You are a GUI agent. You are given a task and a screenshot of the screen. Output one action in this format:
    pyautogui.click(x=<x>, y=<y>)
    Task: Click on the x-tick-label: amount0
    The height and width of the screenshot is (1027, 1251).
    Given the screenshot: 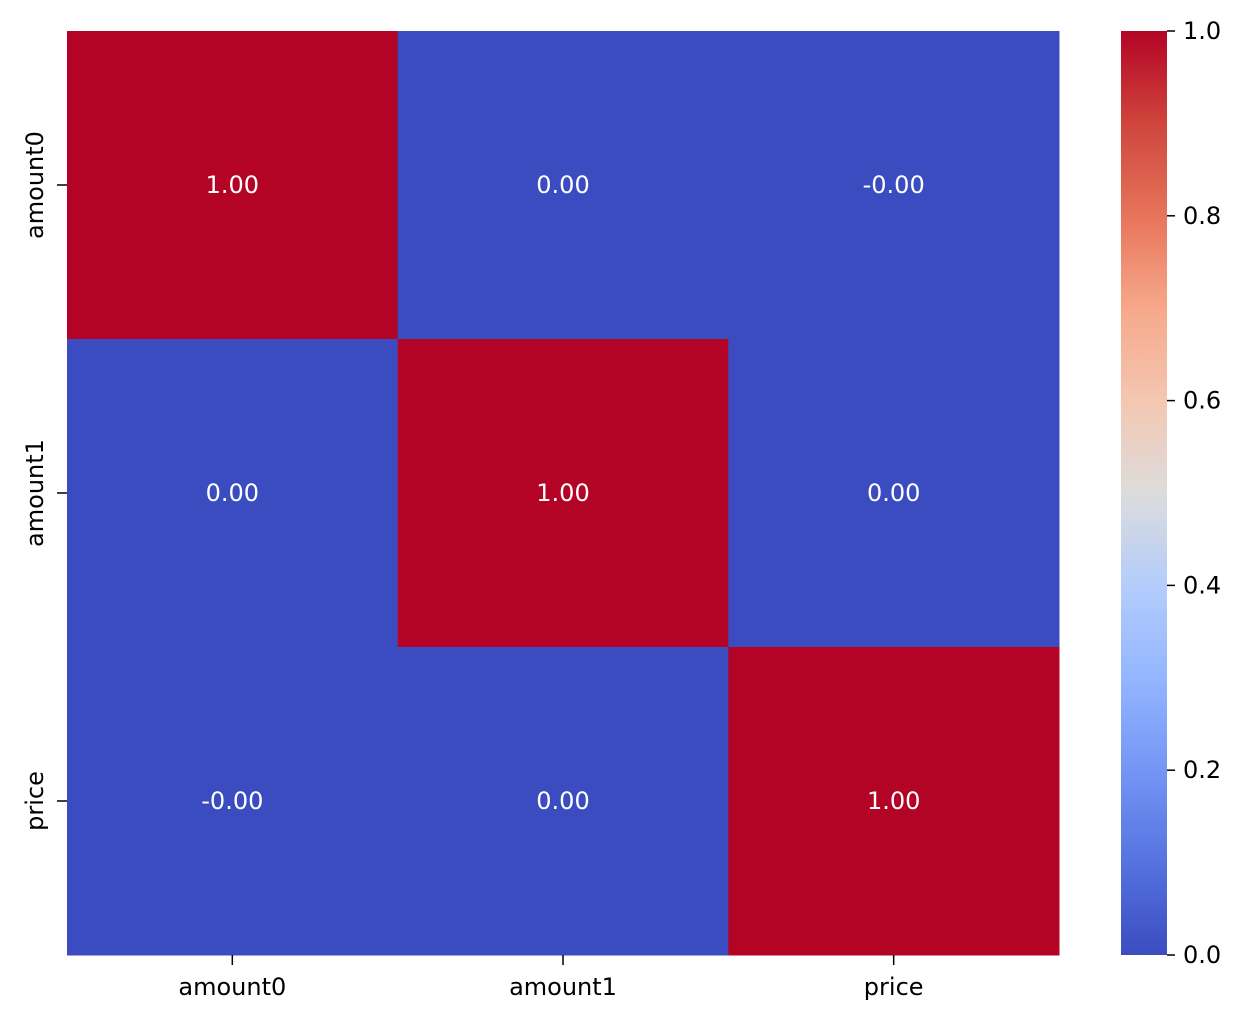 What is the action you would take?
    pyautogui.click(x=232, y=987)
    